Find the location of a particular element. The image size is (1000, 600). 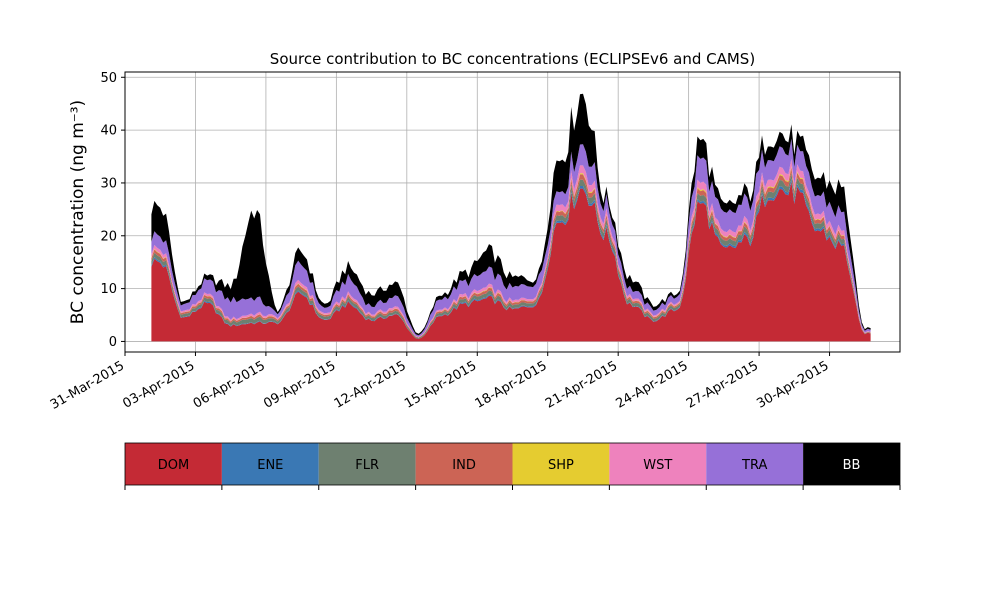

x-tick-label: 06-Apr-2015 is located at coordinates (229, 384).